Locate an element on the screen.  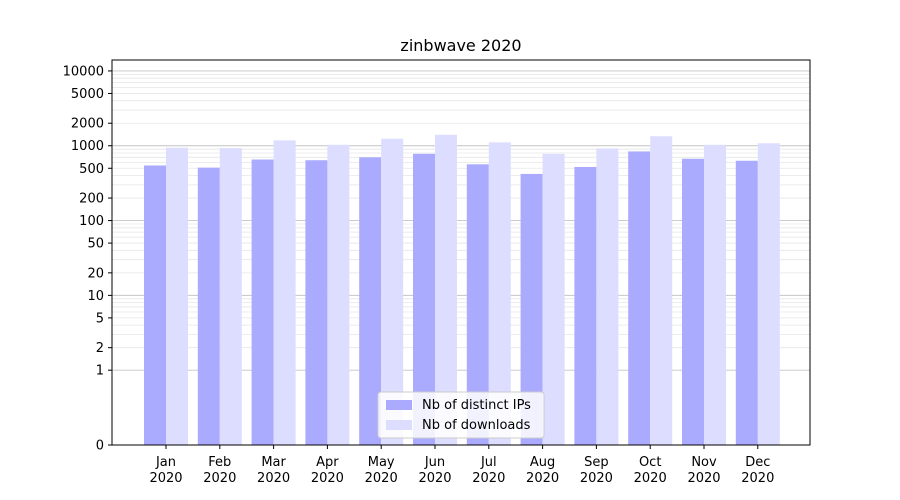
x-tick-label: Feb 2020 is located at coordinates (219, 470).